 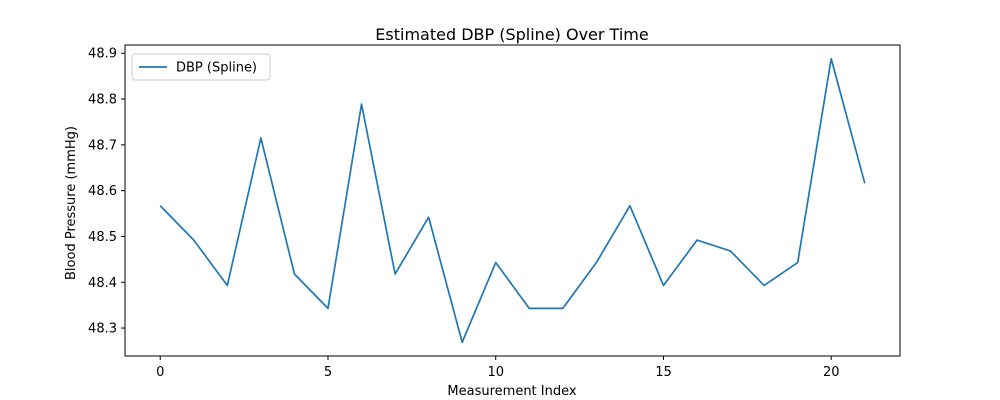 What do you see at coordinates (102, 237) in the screenshot?
I see `y-tick-label: 48.5` at bounding box center [102, 237].